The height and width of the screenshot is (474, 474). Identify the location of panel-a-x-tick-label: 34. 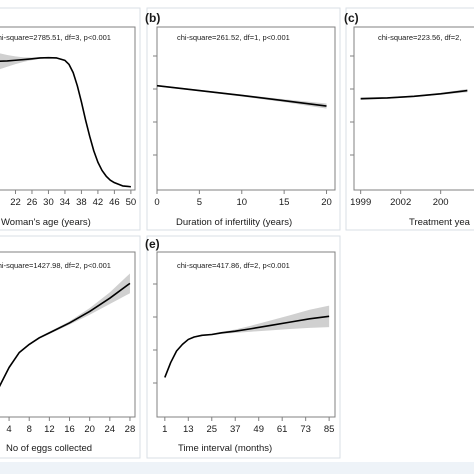
(65, 202).